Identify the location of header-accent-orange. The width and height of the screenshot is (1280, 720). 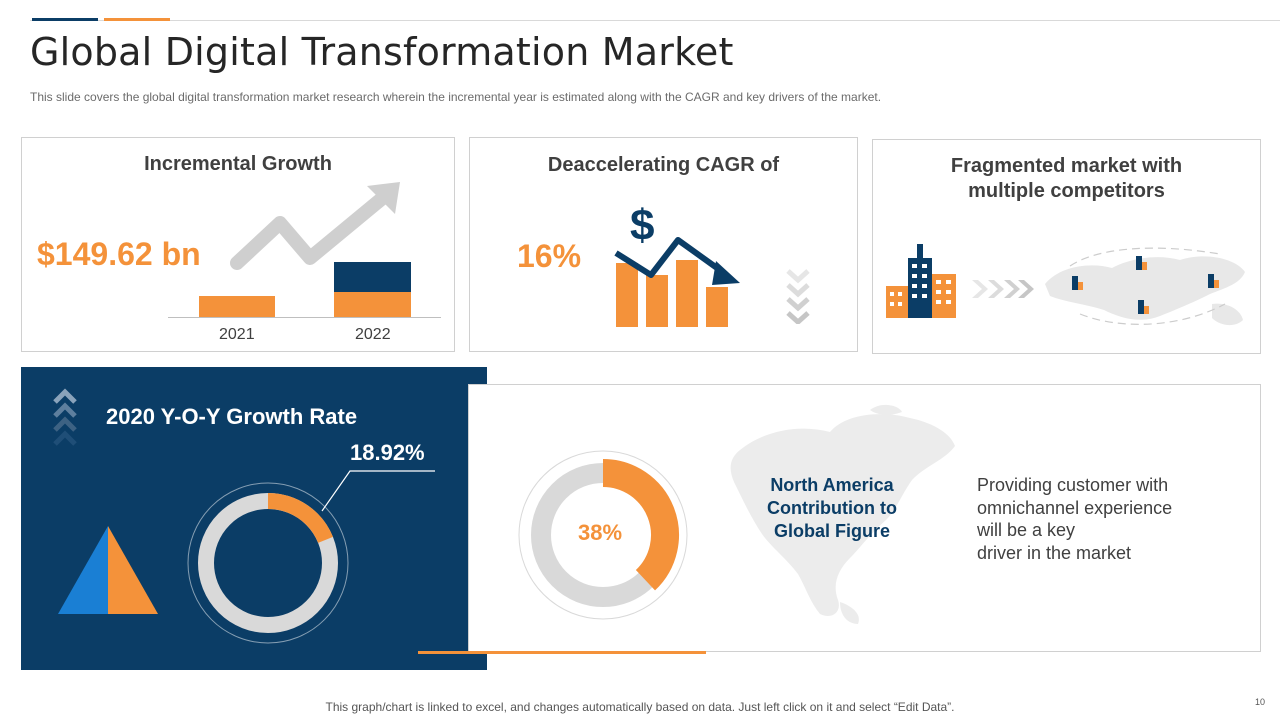
(137, 19).